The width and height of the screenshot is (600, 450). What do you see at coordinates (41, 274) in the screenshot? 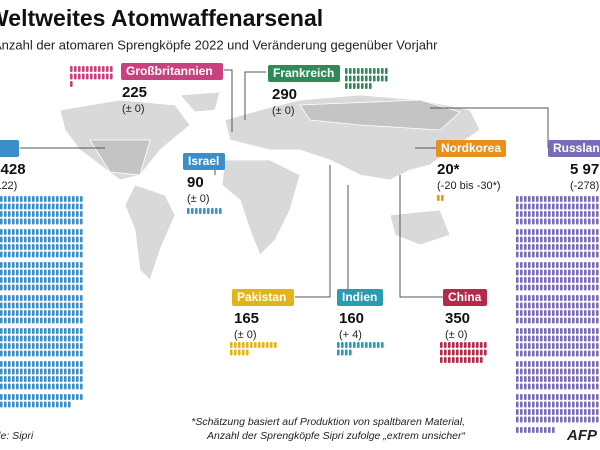
I see `country: USA5 428(-122)` at bounding box center [41, 274].